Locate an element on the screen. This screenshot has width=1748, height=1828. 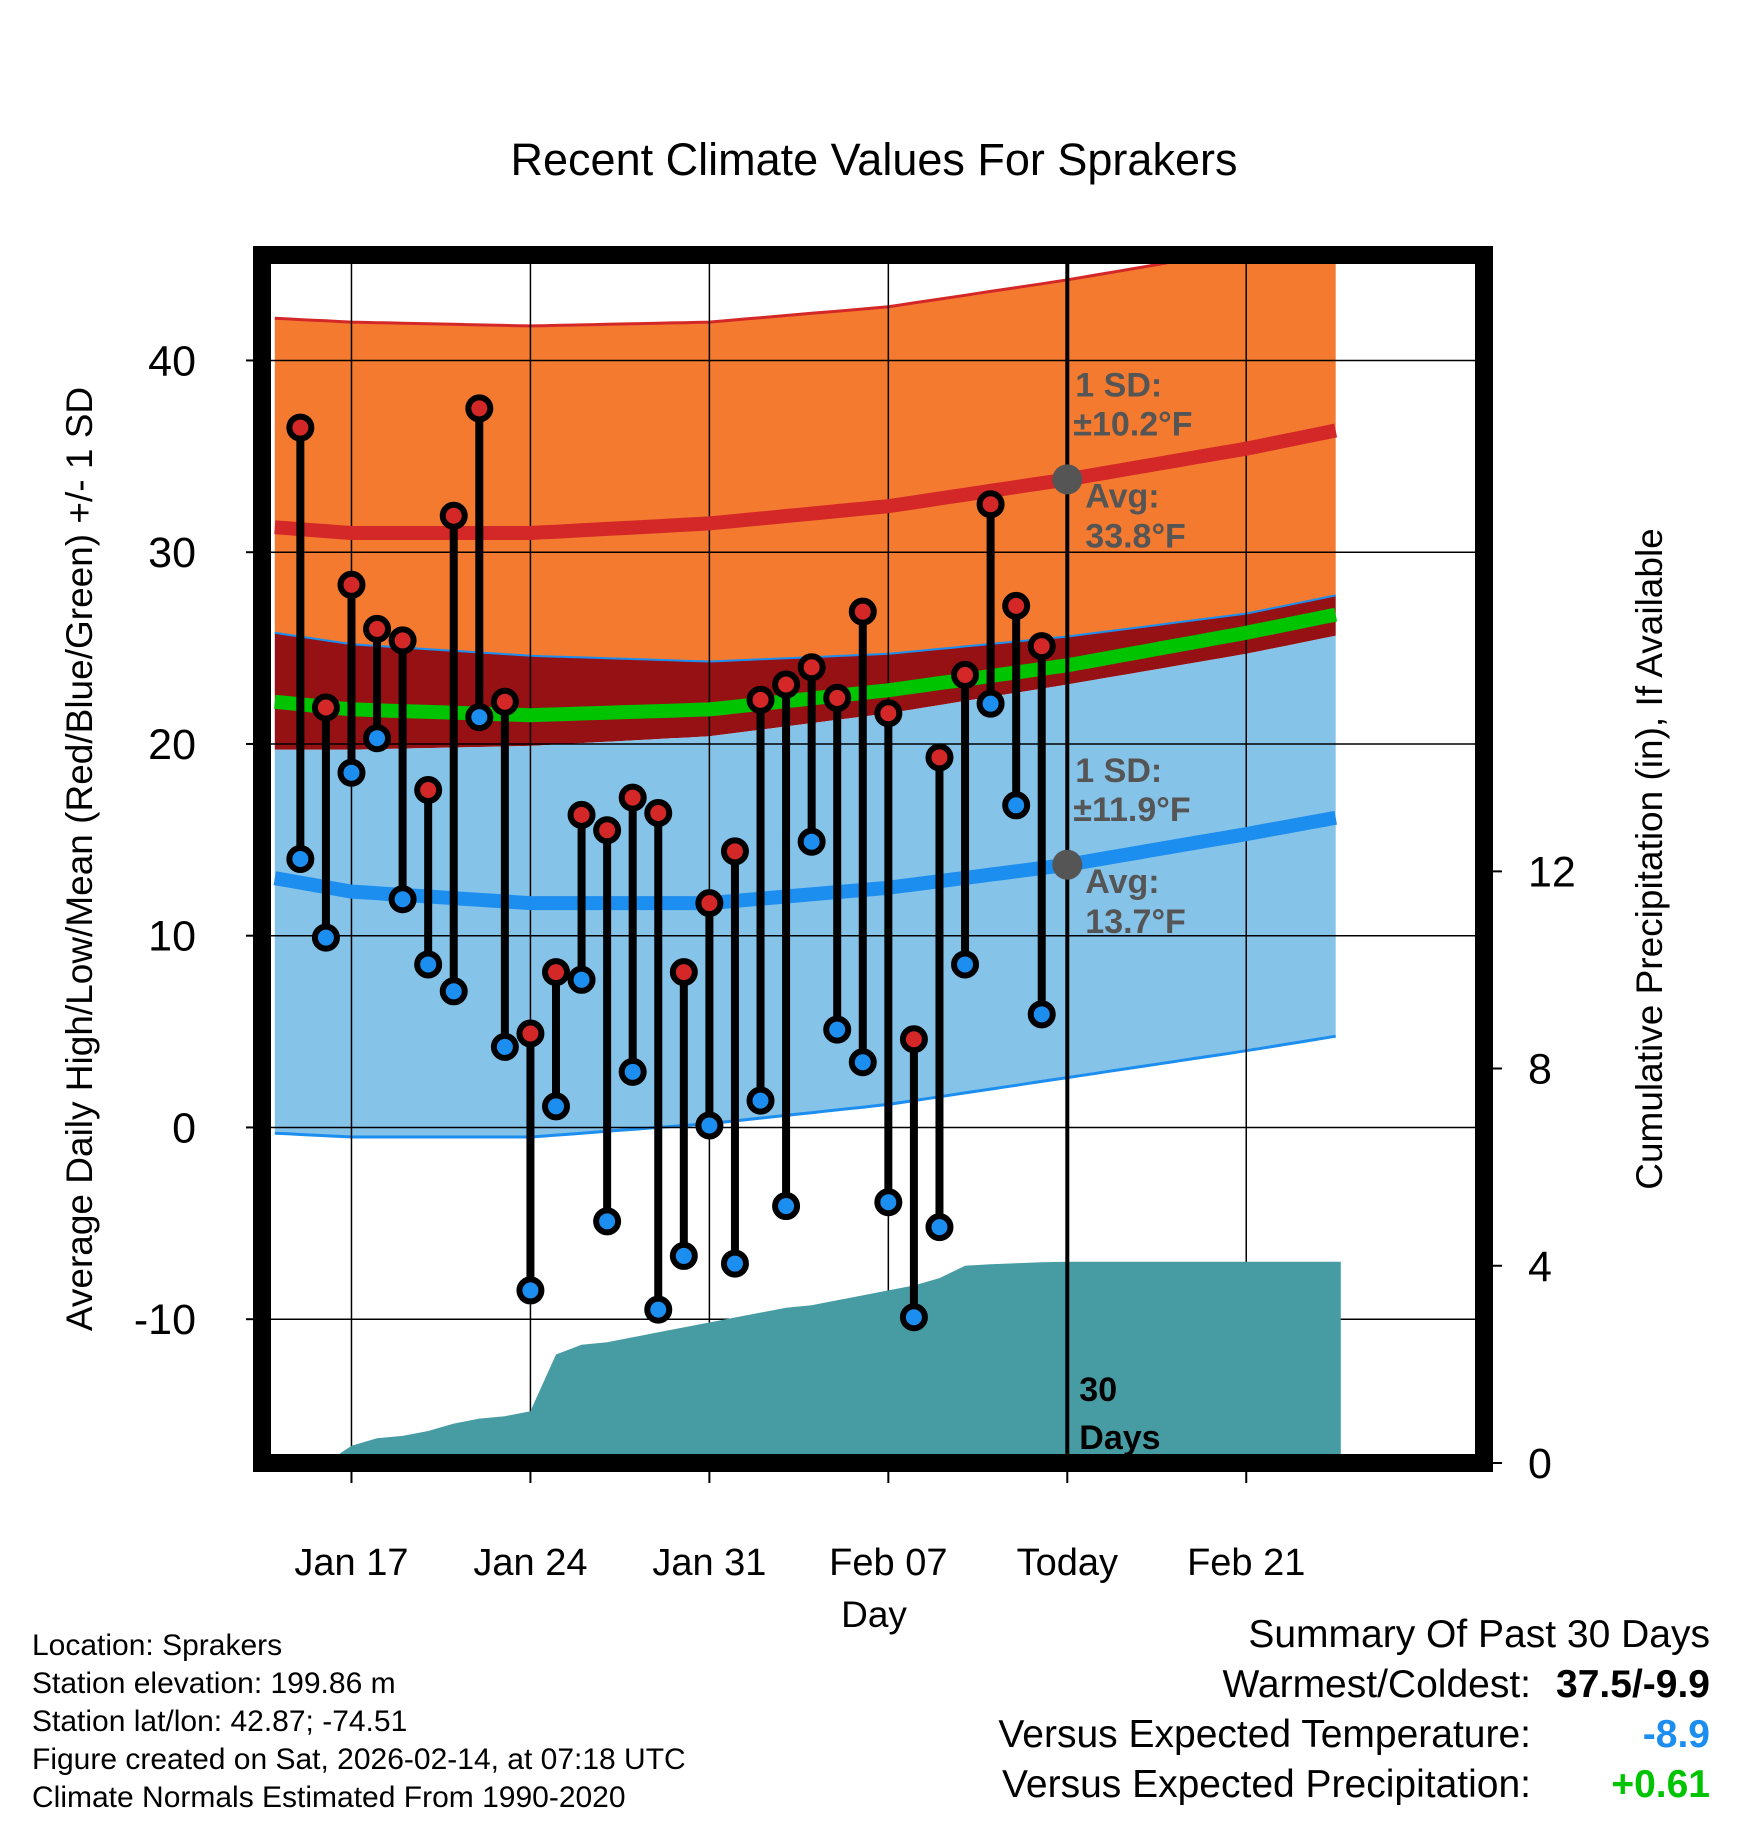
info-elevation: Station elevation: 199.86 m is located at coordinates (214, 1683).